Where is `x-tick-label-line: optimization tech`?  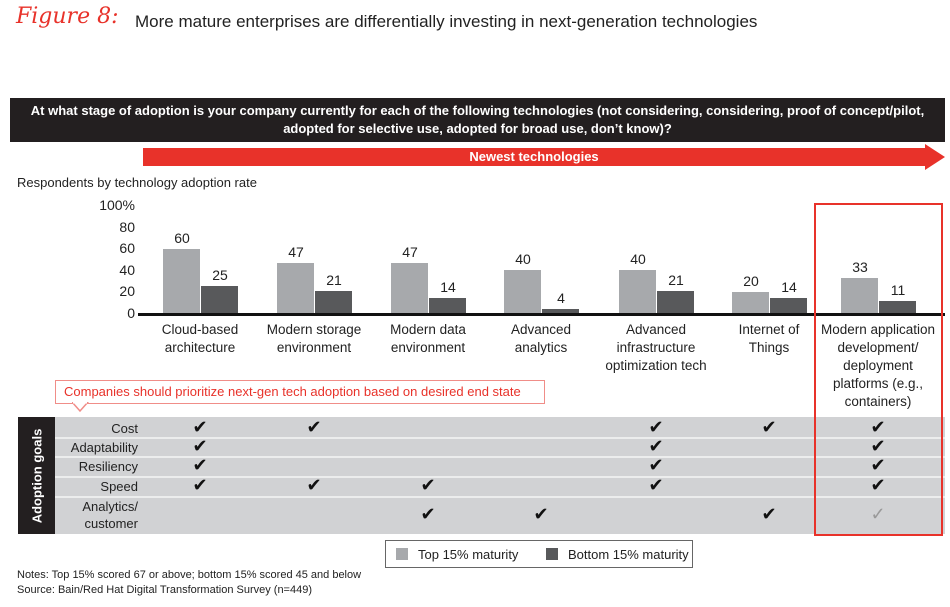
x-tick-label-line: optimization tech is located at coordinates (656, 365).